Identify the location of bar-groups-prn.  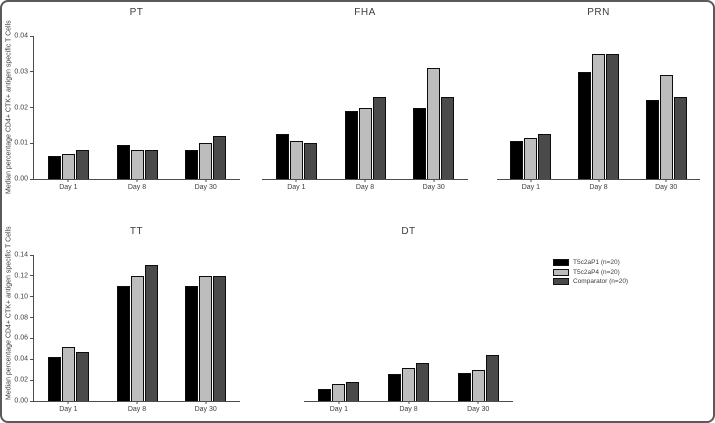
(598, 107).